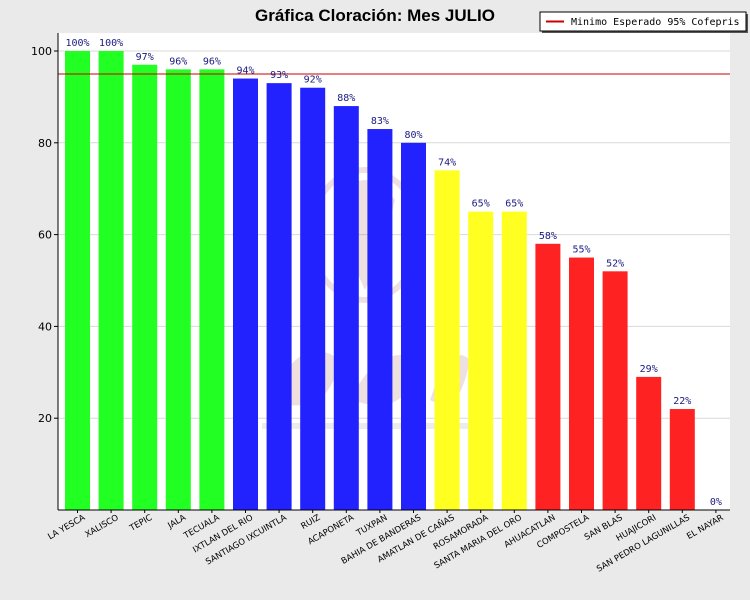 Image resolution: width=750 pixels, height=600 pixels. What do you see at coordinates (310, 522) in the screenshot?
I see `category-label: RUIZ` at bounding box center [310, 522].